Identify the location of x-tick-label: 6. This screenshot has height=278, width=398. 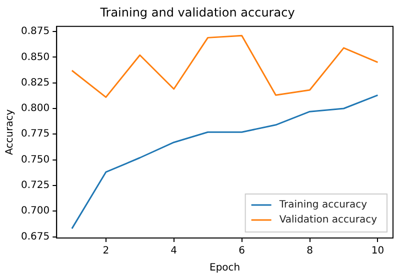
(241, 251).